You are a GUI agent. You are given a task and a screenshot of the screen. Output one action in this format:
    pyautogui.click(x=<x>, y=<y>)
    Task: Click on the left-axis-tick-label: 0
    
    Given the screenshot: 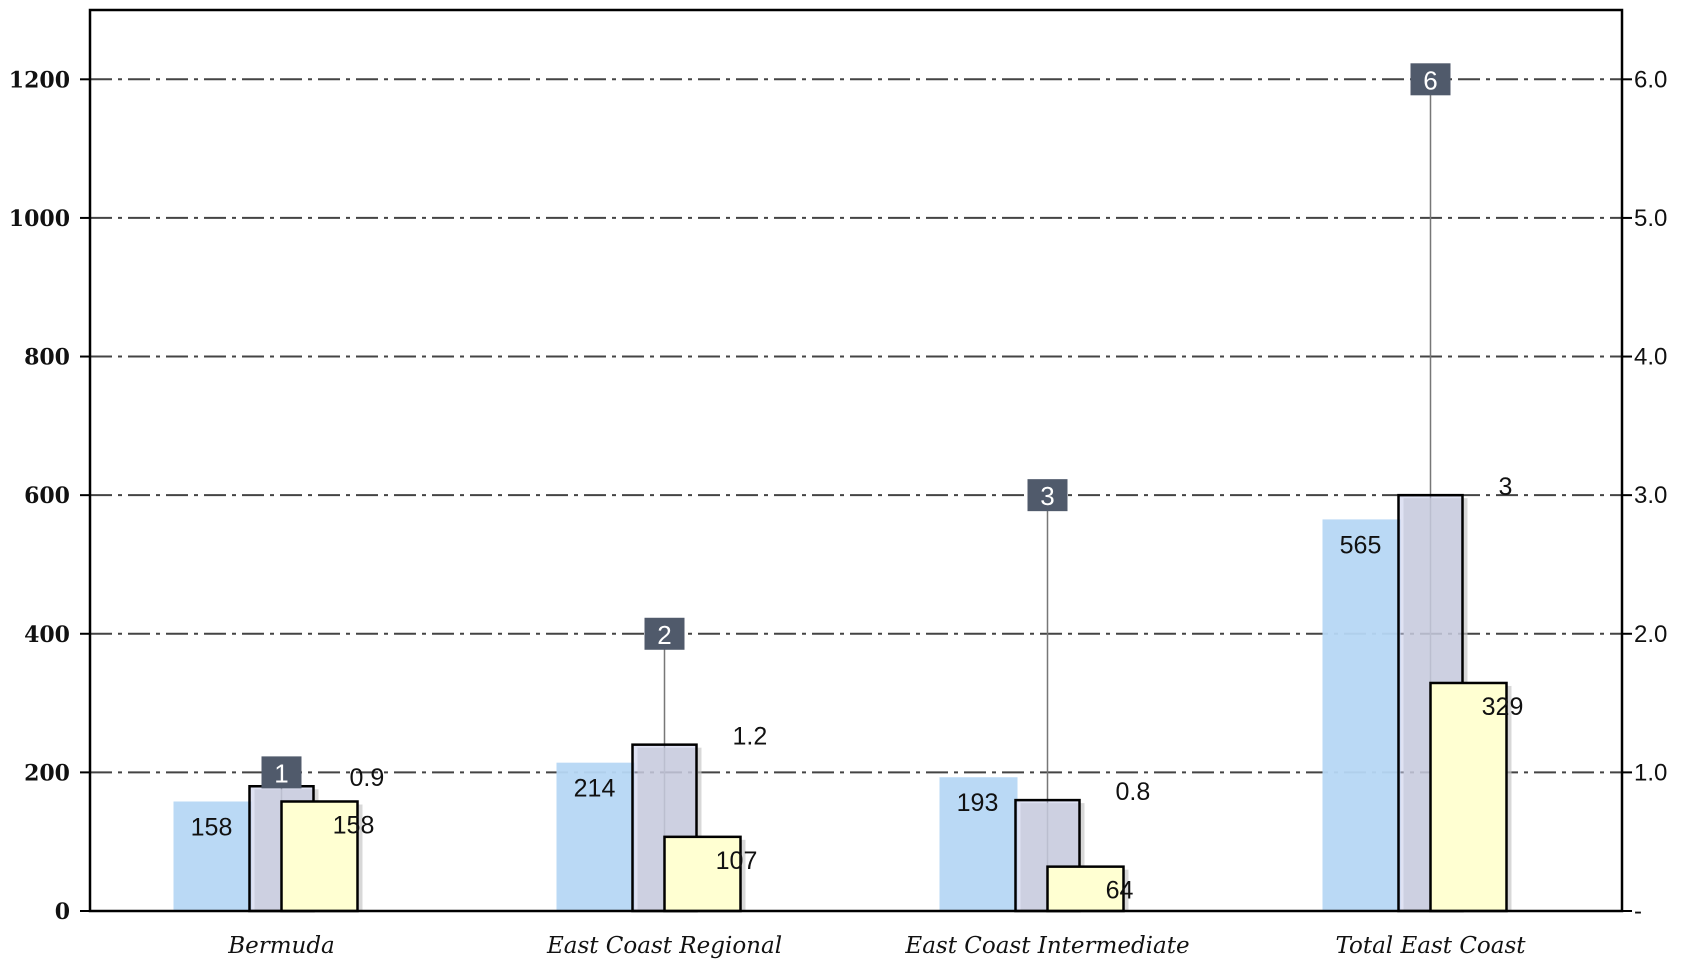 What is the action you would take?
    pyautogui.click(x=62, y=912)
    